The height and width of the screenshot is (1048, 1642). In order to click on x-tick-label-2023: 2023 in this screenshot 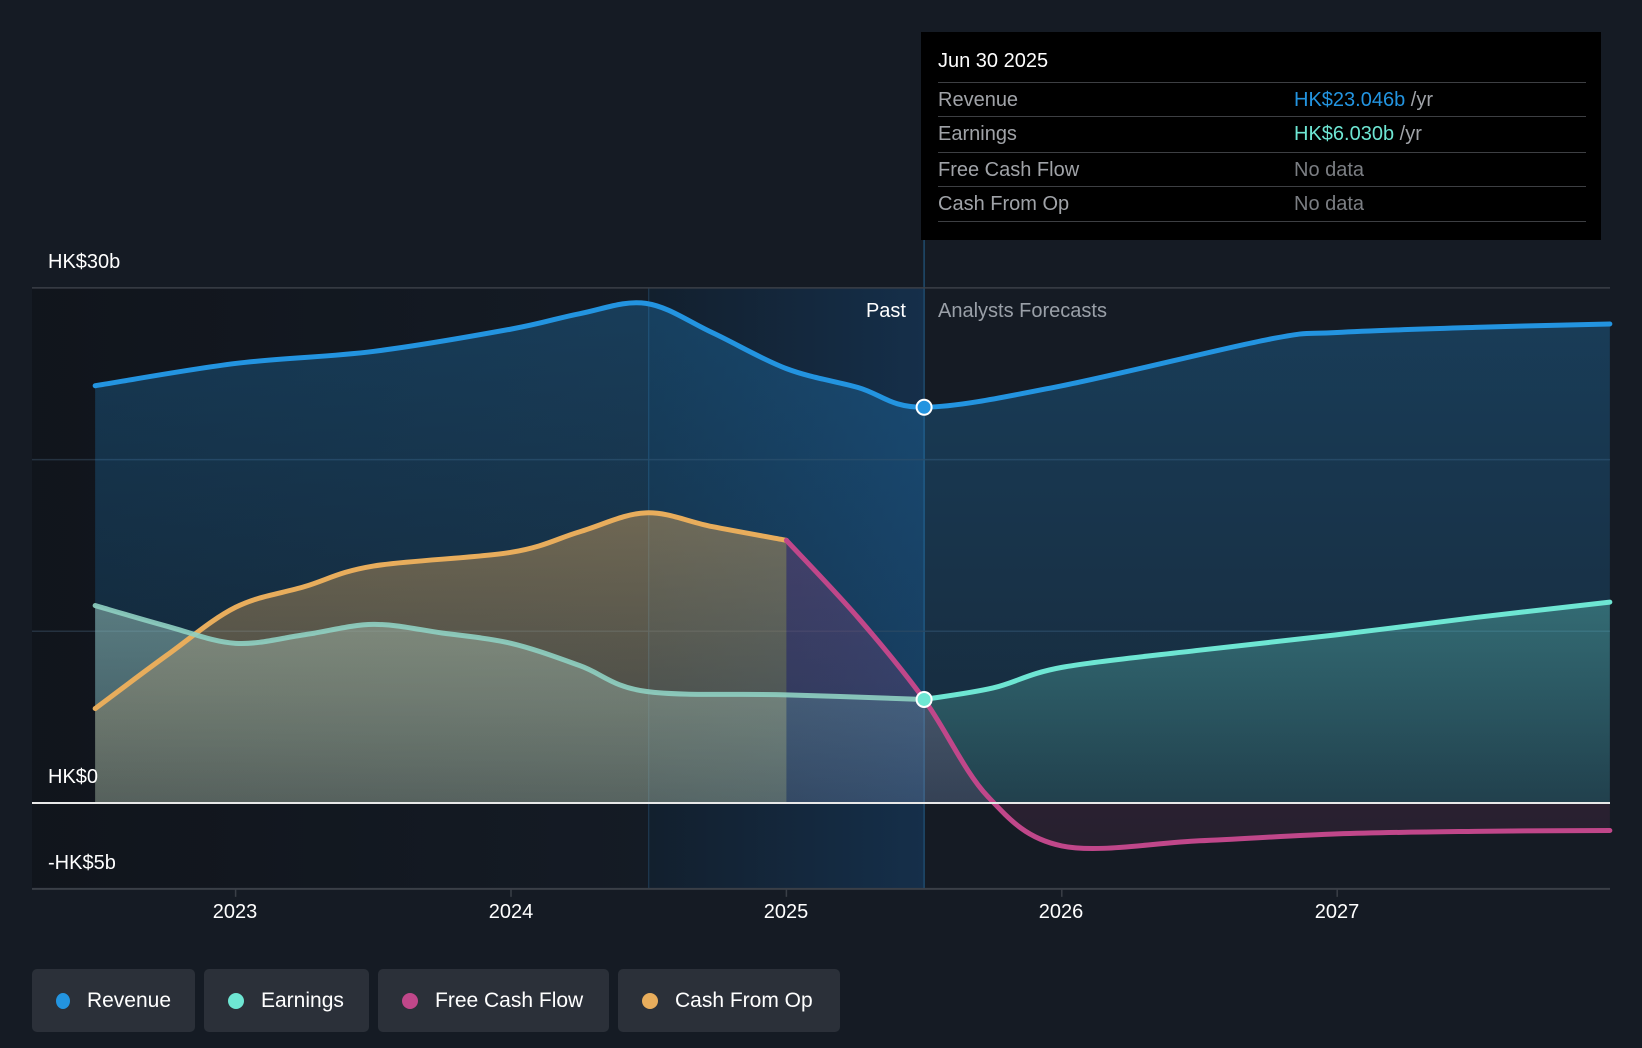, I will do `click(235, 912)`.